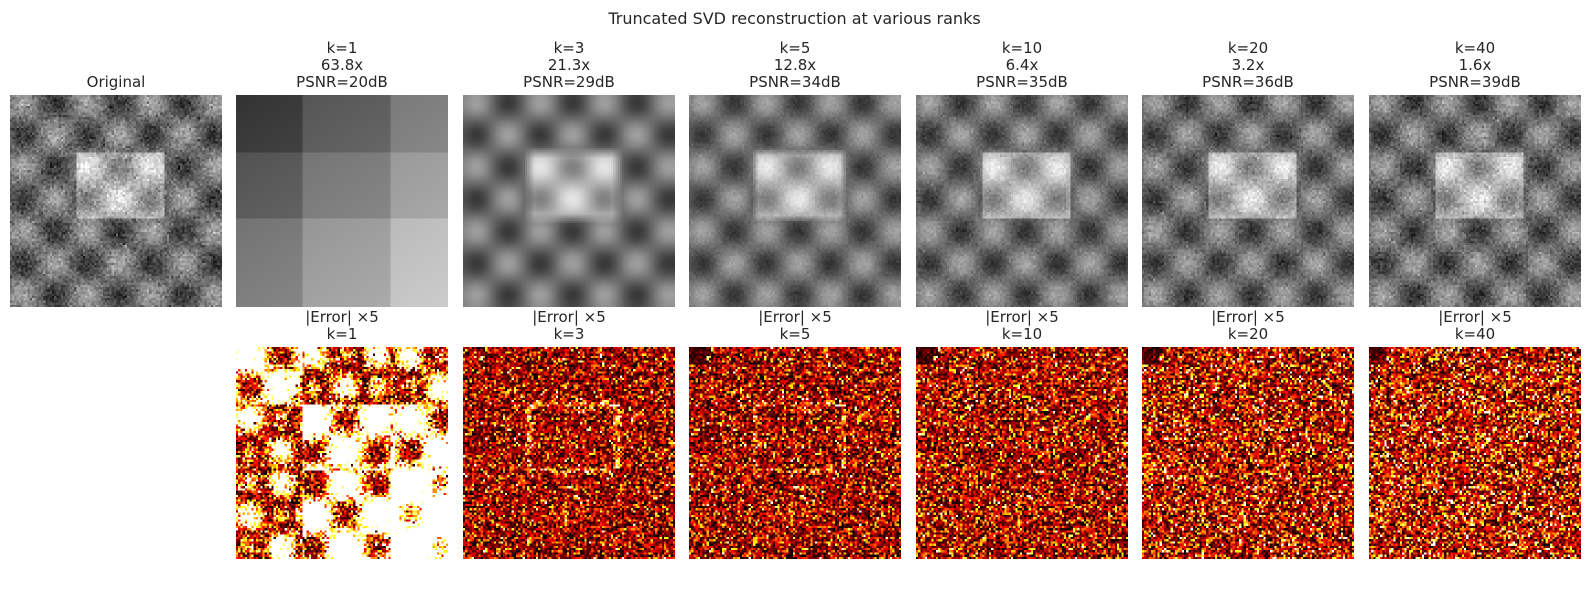  I want to click on panel-error-1-image, so click(342, 453).